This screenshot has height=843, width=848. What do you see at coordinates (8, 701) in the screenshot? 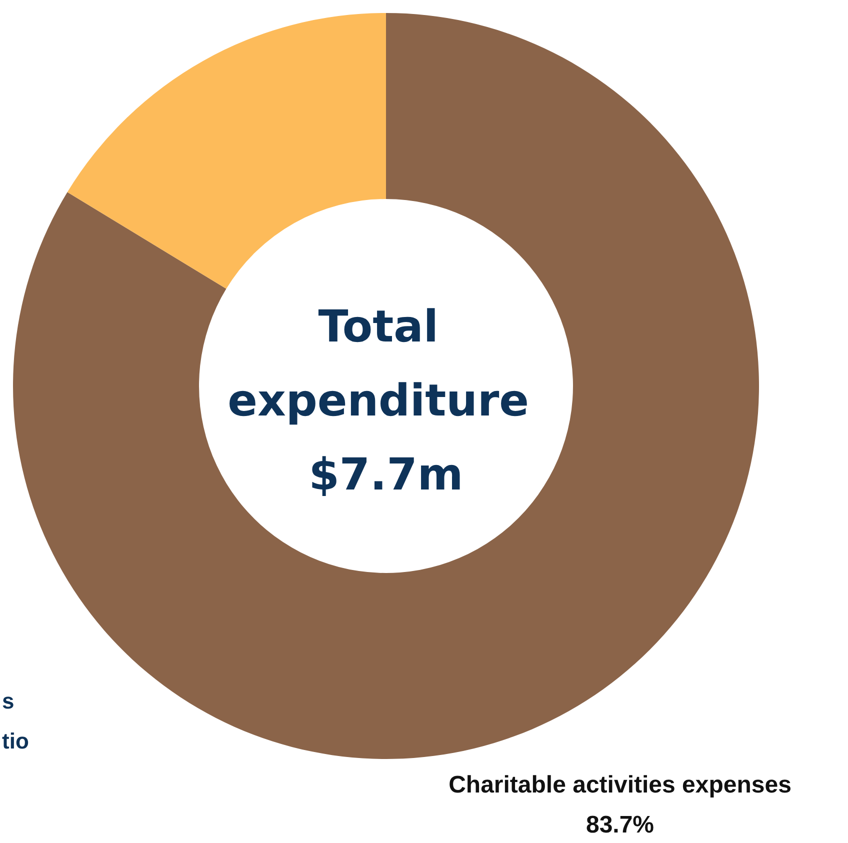
I see `text: s` at bounding box center [8, 701].